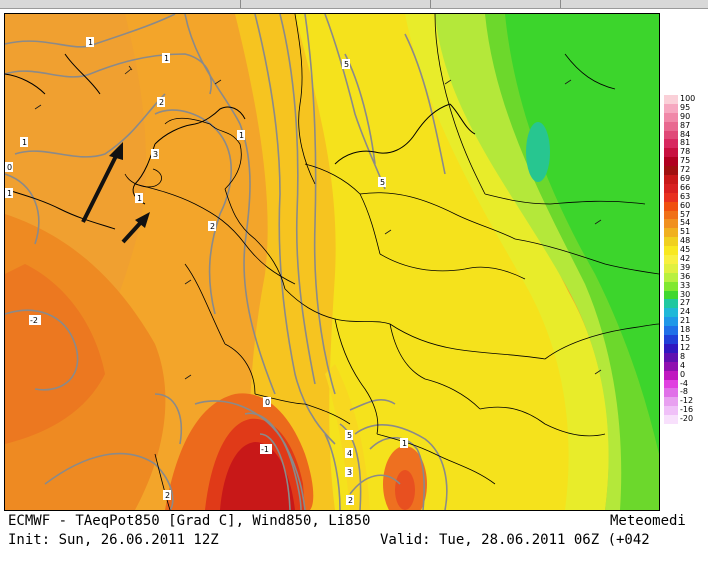 The width and height of the screenshot is (708, 568). What do you see at coordinates (685, 179) in the screenshot?
I see `legend-value: 69` at bounding box center [685, 179].